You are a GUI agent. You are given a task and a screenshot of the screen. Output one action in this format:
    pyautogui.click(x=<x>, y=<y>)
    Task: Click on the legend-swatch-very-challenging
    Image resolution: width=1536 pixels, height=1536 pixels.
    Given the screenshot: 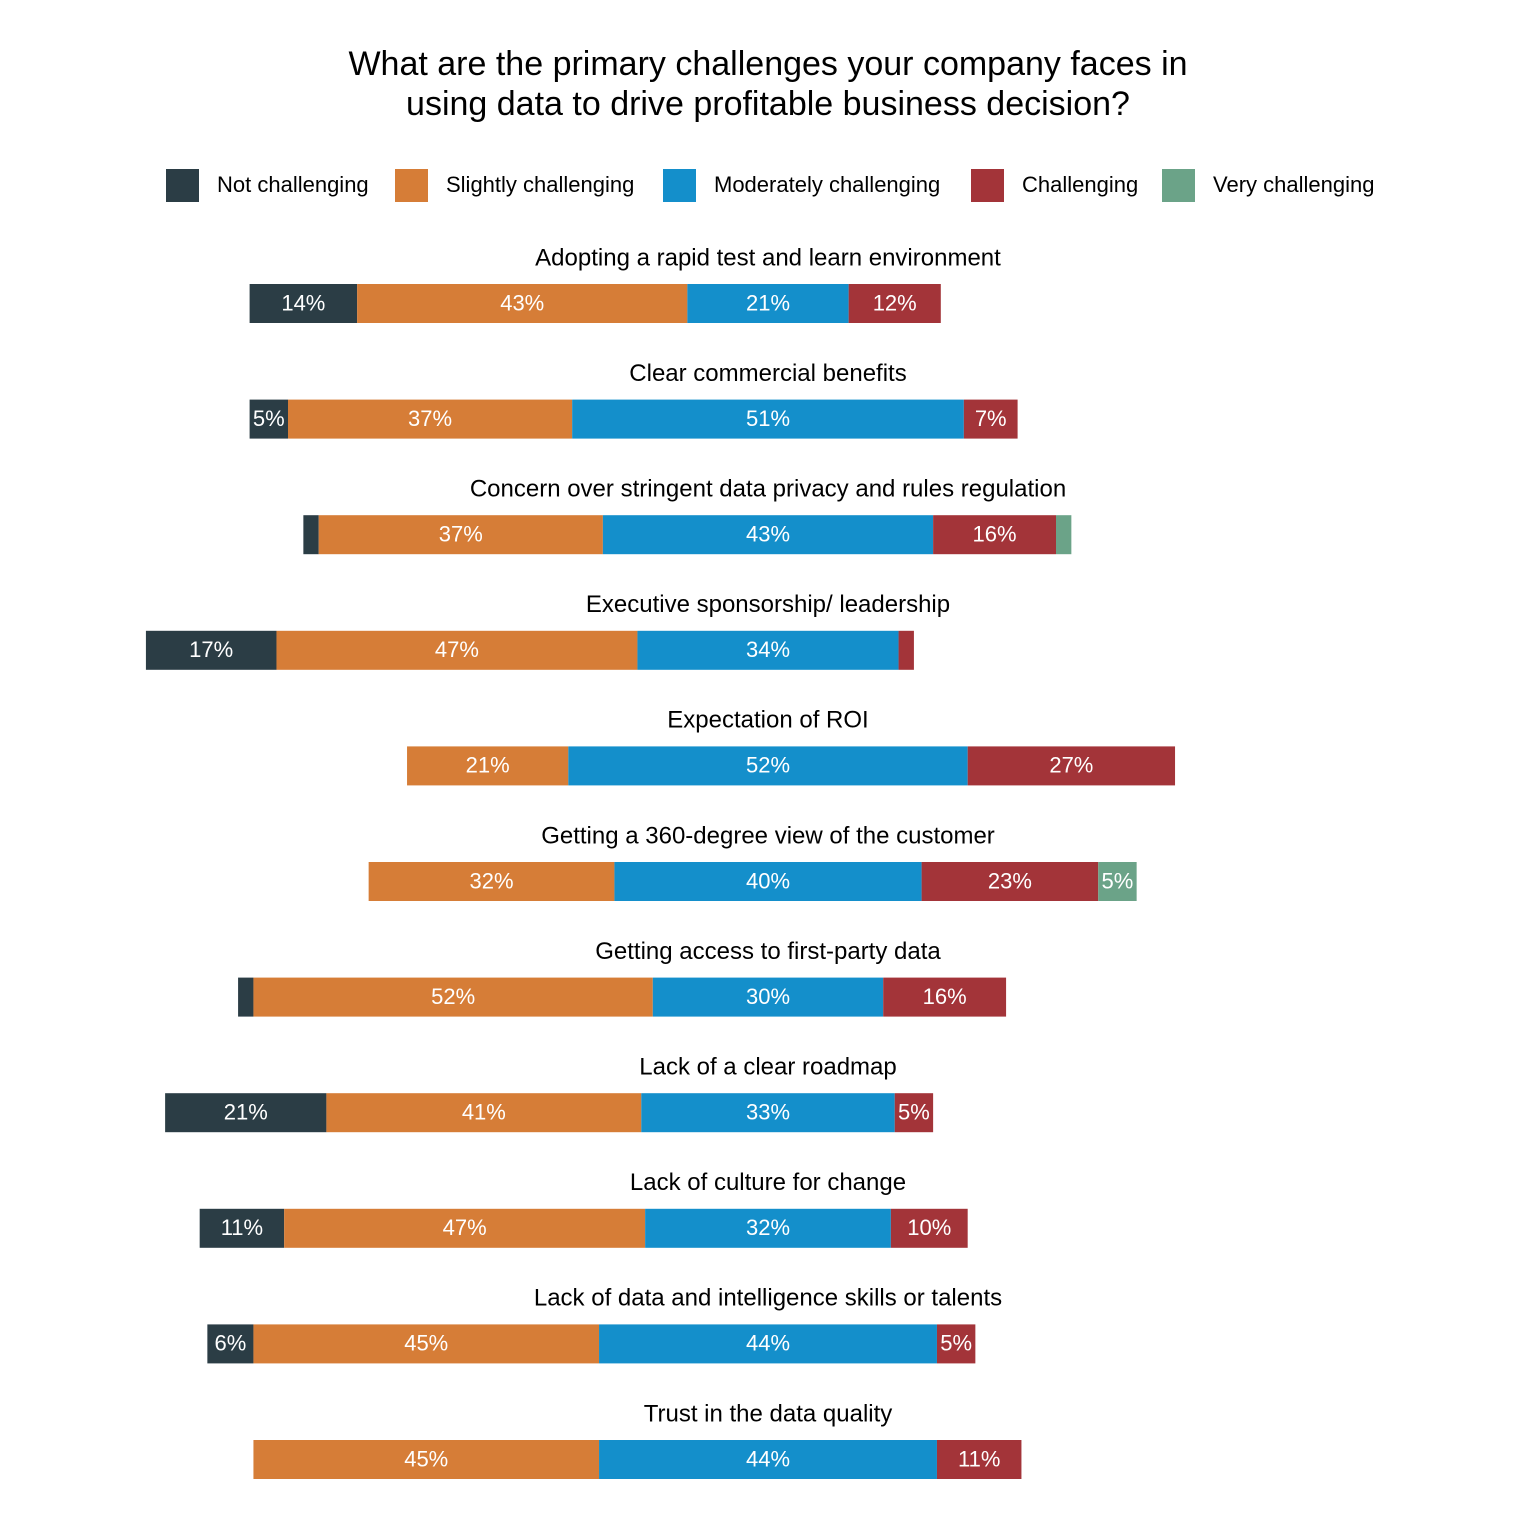 What is the action you would take?
    pyautogui.click(x=1178, y=185)
    